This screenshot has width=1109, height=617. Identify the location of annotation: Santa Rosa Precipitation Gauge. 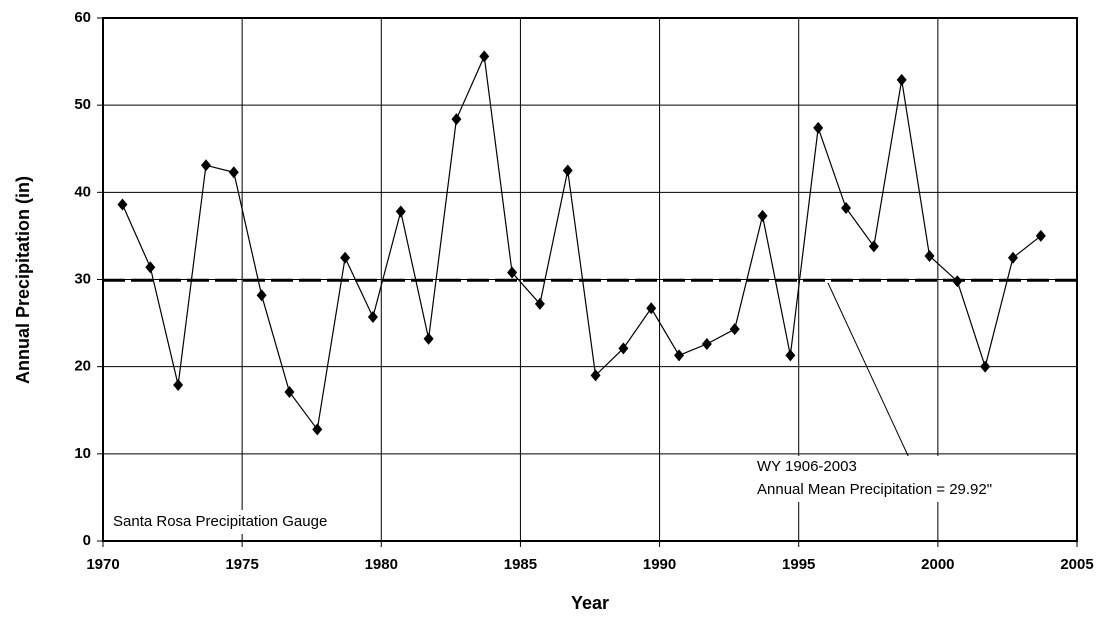
(220, 521).